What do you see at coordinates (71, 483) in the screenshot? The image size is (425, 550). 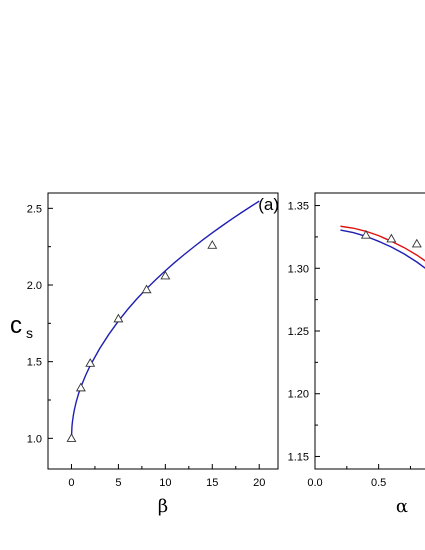 I see `x-tick-label: 0` at bounding box center [71, 483].